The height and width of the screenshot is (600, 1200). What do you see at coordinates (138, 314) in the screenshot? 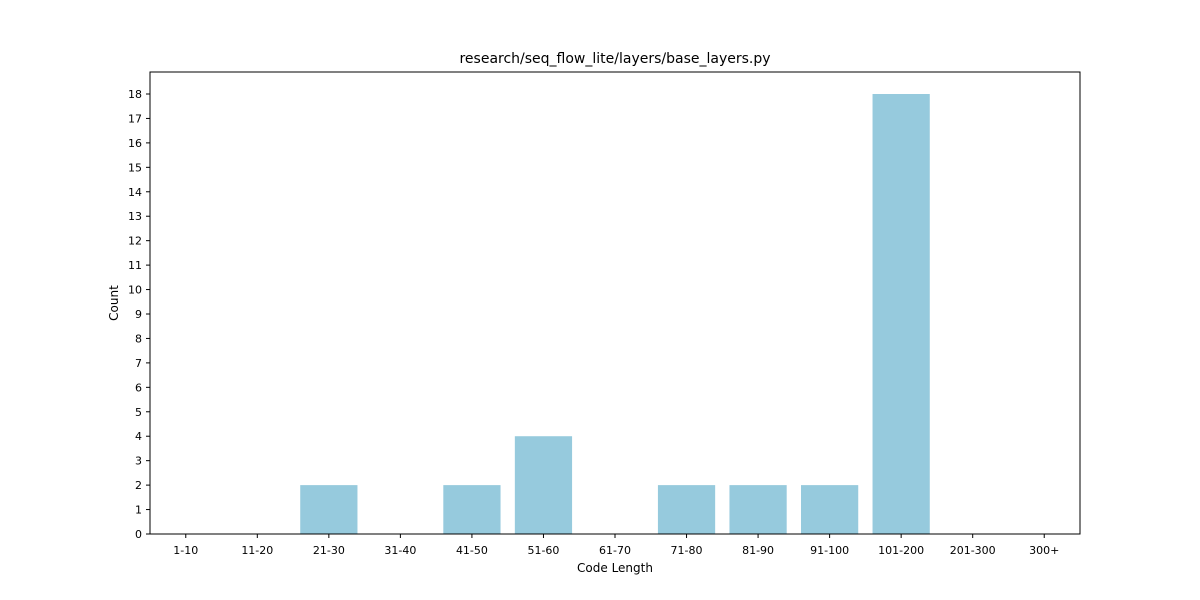
I see `y-tick-label: 9` at bounding box center [138, 314].